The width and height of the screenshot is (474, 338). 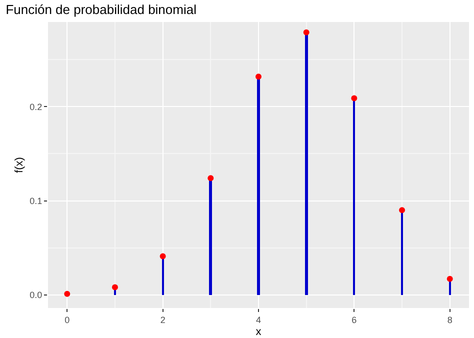 I want to click on x-tick-label: 8, so click(x=449, y=319).